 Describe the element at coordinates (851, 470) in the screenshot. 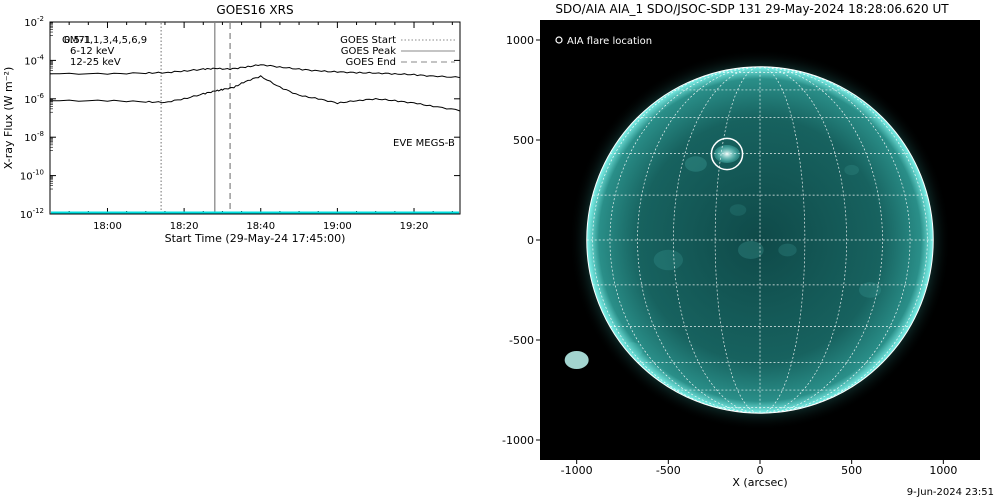

I see `aia-x-tick-label: 500` at that location.